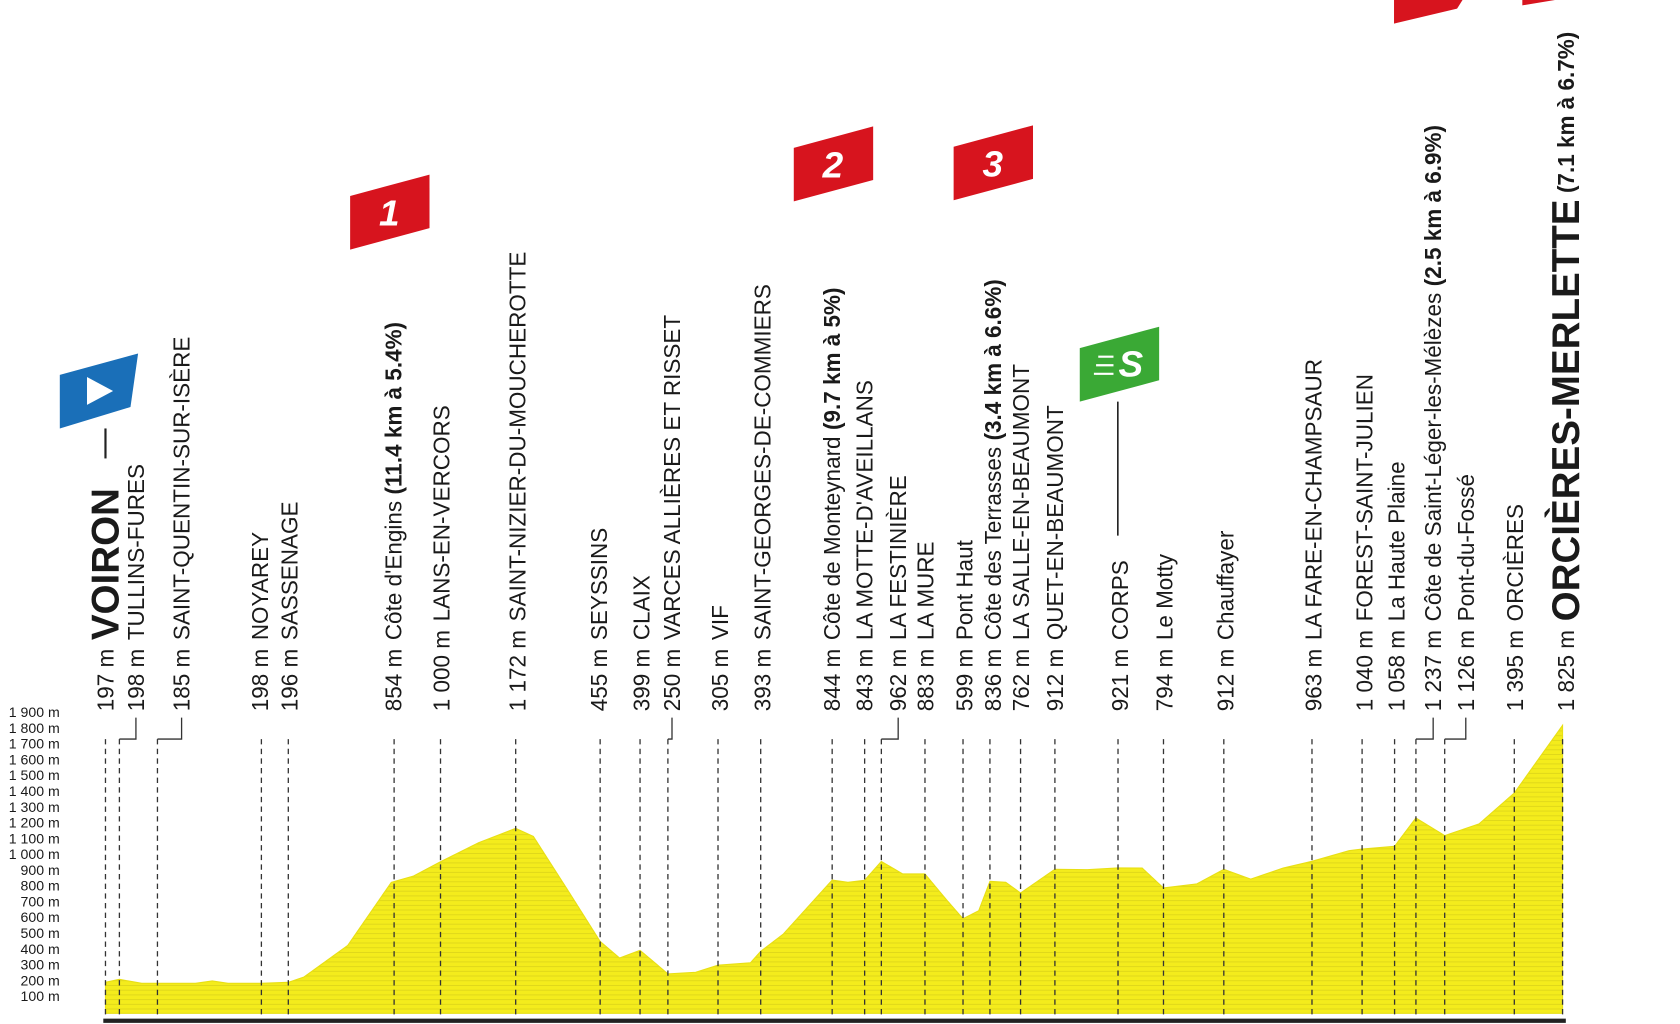 This screenshot has height=1024, width=1680. Describe the element at coordinates (260, 586) in the screenshot. I see `waypoint-name: NOYAREY` at that location.